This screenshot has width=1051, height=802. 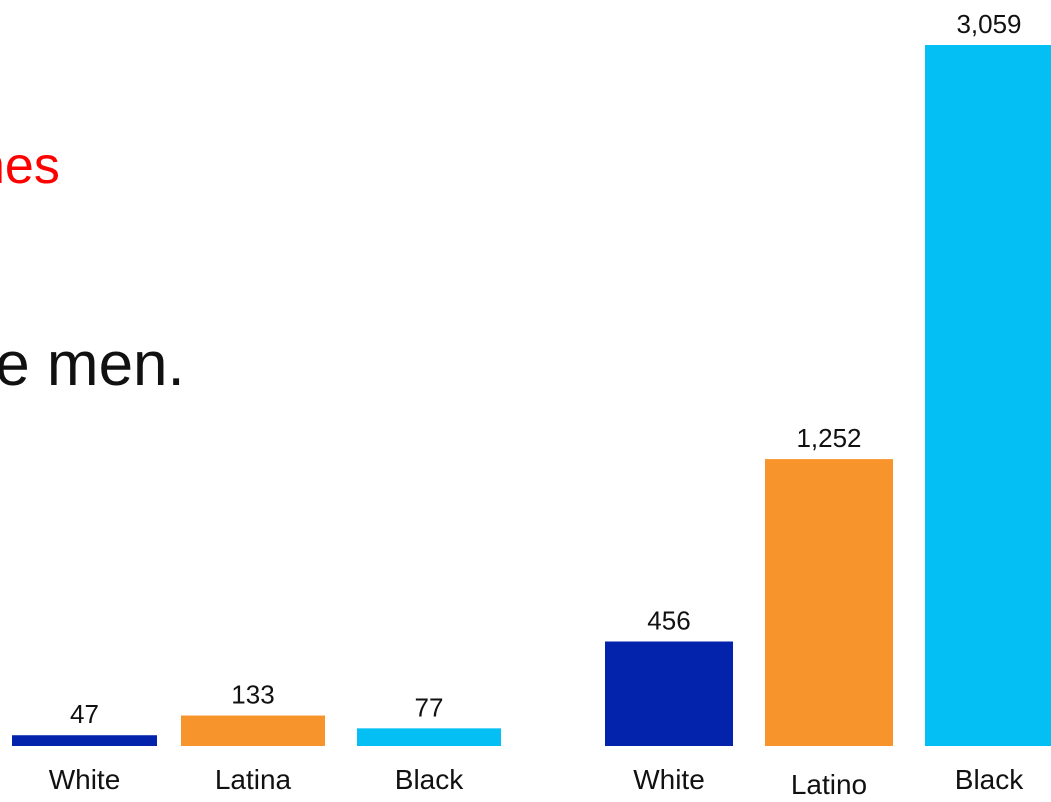 What do you see at coordinates (84, 714) in the screenshot?
I see `value-label: 47` at bounding box center [84, 714].